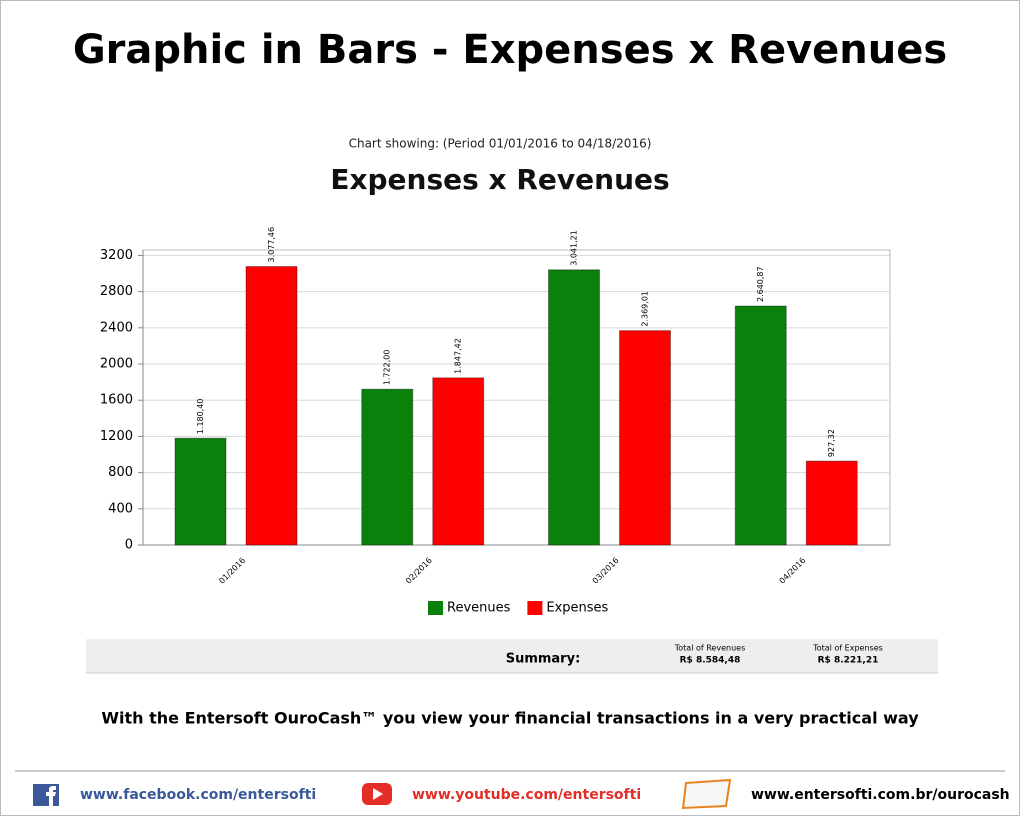 The image size is (1020, 816). What do you see at coordinates (880, 795) in the screenshot?
I see `site-link: www.entersofti.com.br/ourocash` at bounding box center [880, 795].